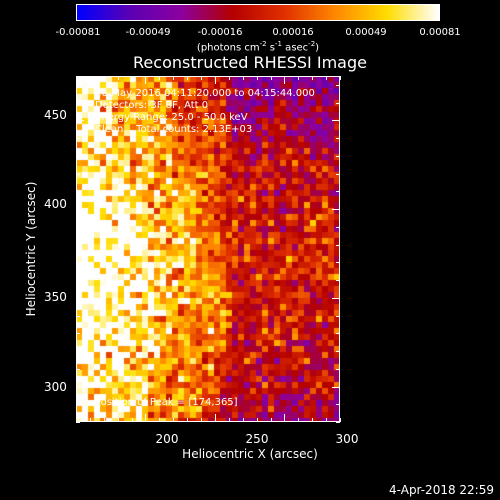  Describe the element at coordinates (220, 32) in the screenshot. I see `colorbar-tick-label: -0.00016` at that location.